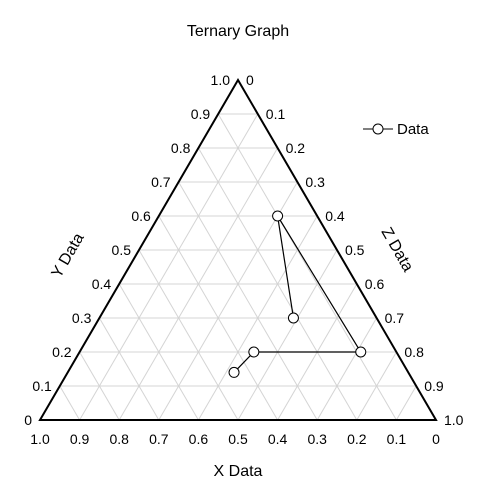  I want to click on y-tick-label: 0.5, so click(122, 250).